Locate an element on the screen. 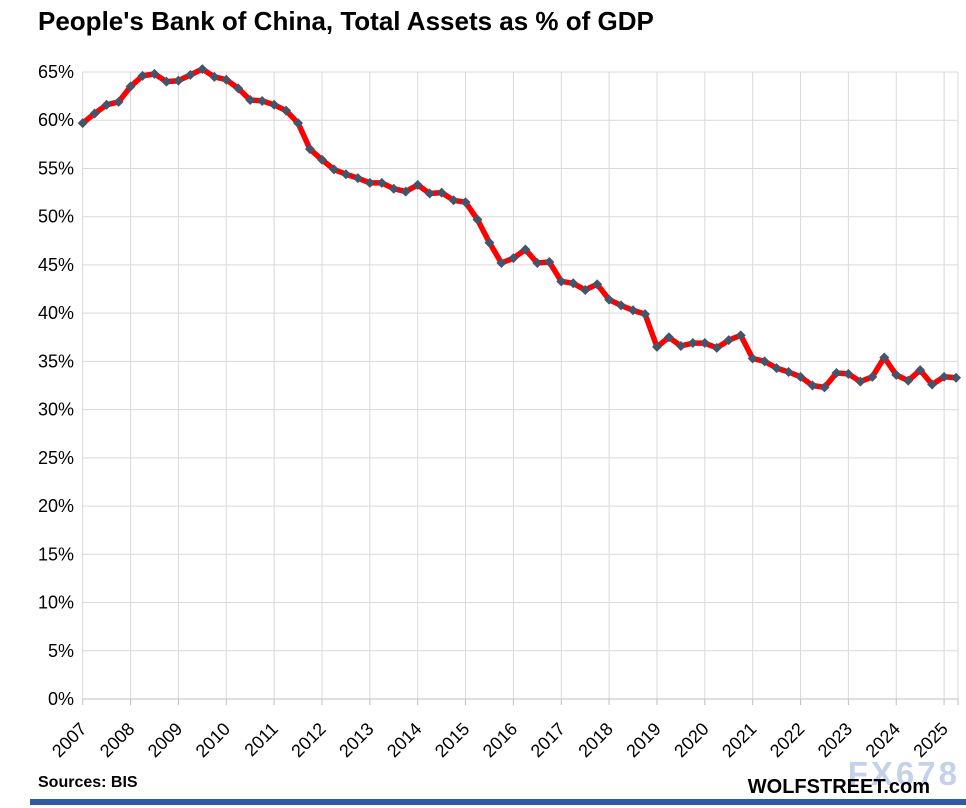 The width and height of the screenshot is (966, 808). y-tick-label: 15% is located at coordinates (56, 554).